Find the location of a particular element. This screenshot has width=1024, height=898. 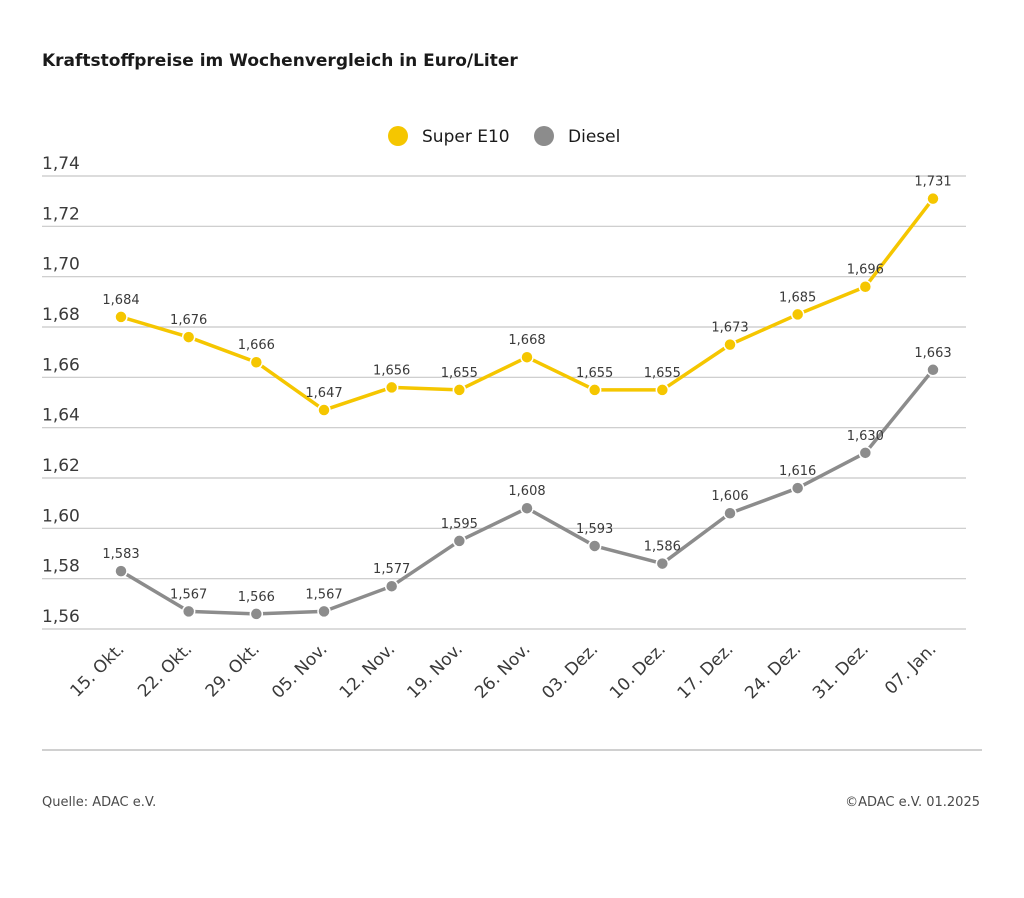

x-tick-label: 10. Dez. is located at coordinates (638, 671).